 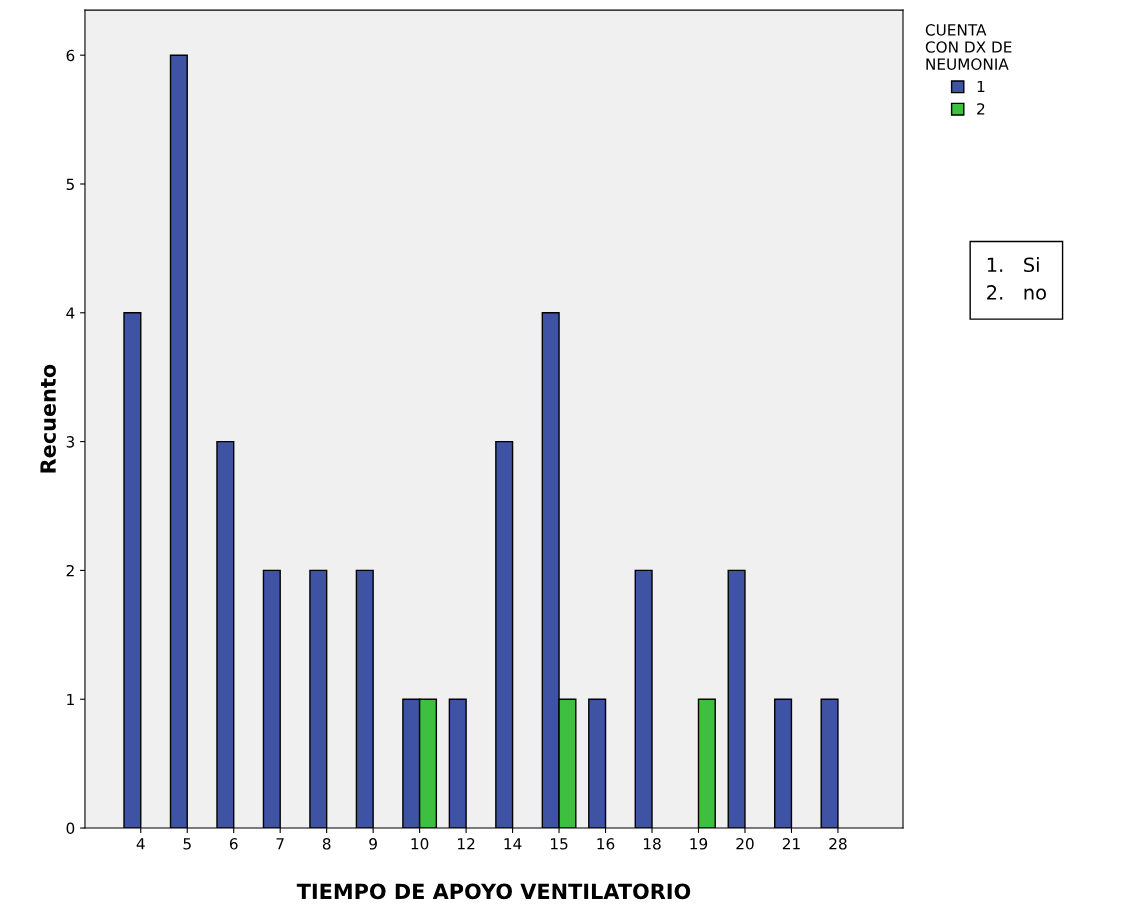 I want to click on legend-label: 2, so click(x=981, y=109).